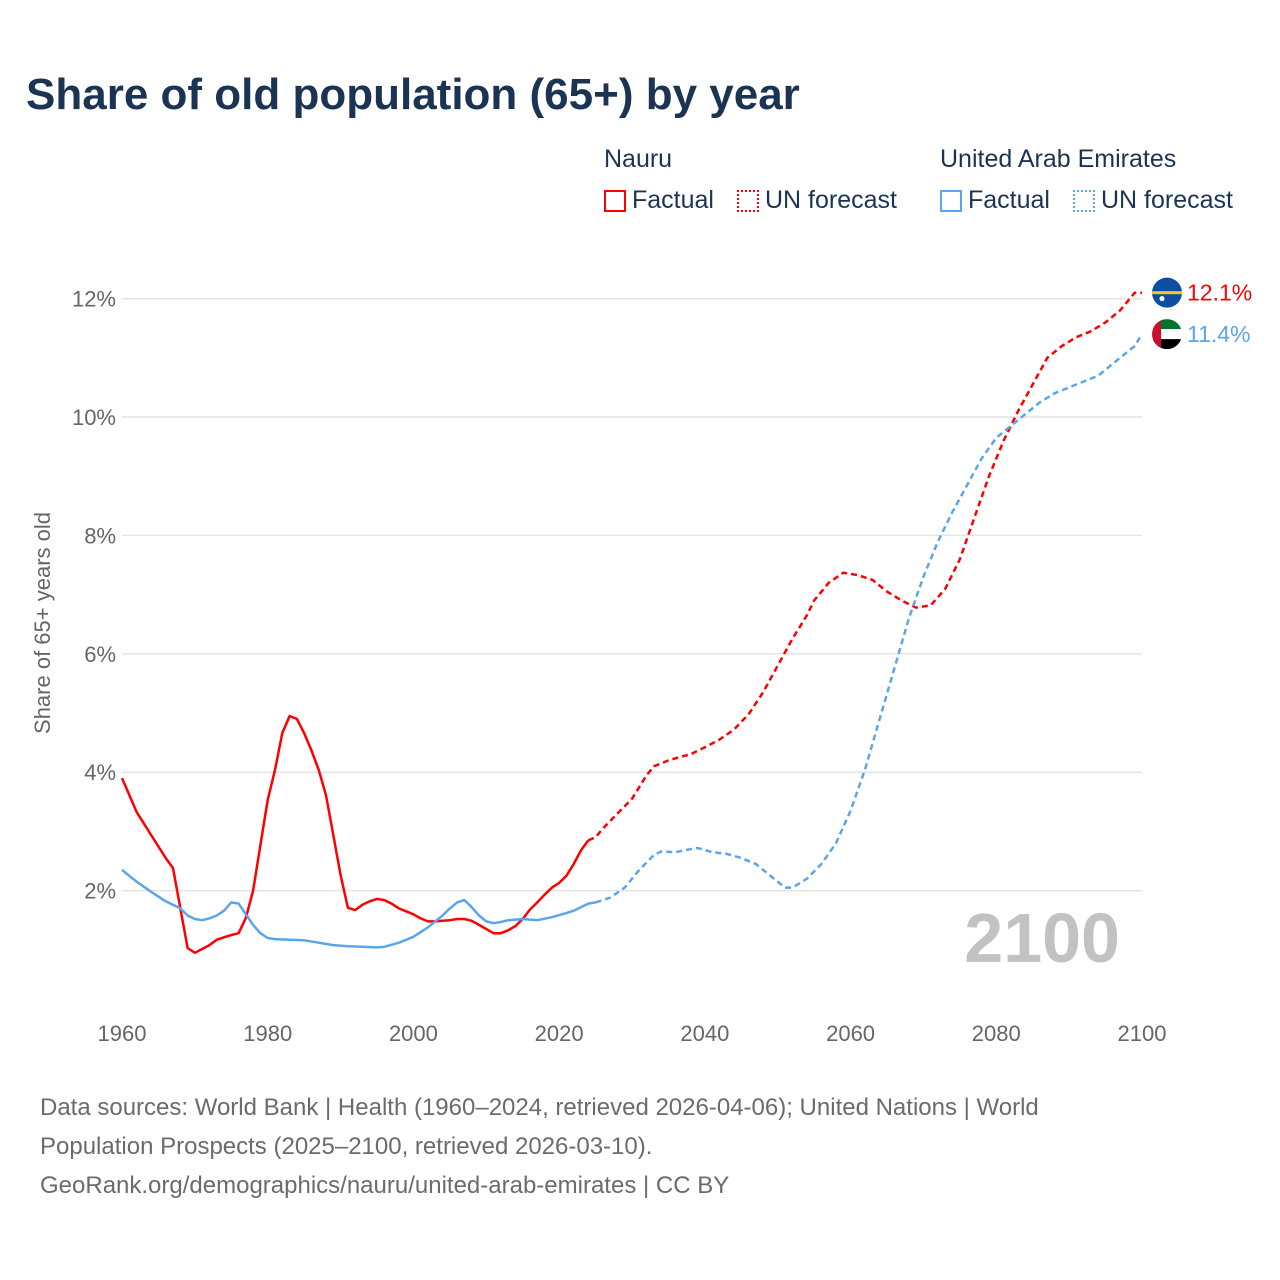  Describe the element at coordinates (638, 159) in the screenshot. I see `legend-group-nauru: Nauru` at that location.